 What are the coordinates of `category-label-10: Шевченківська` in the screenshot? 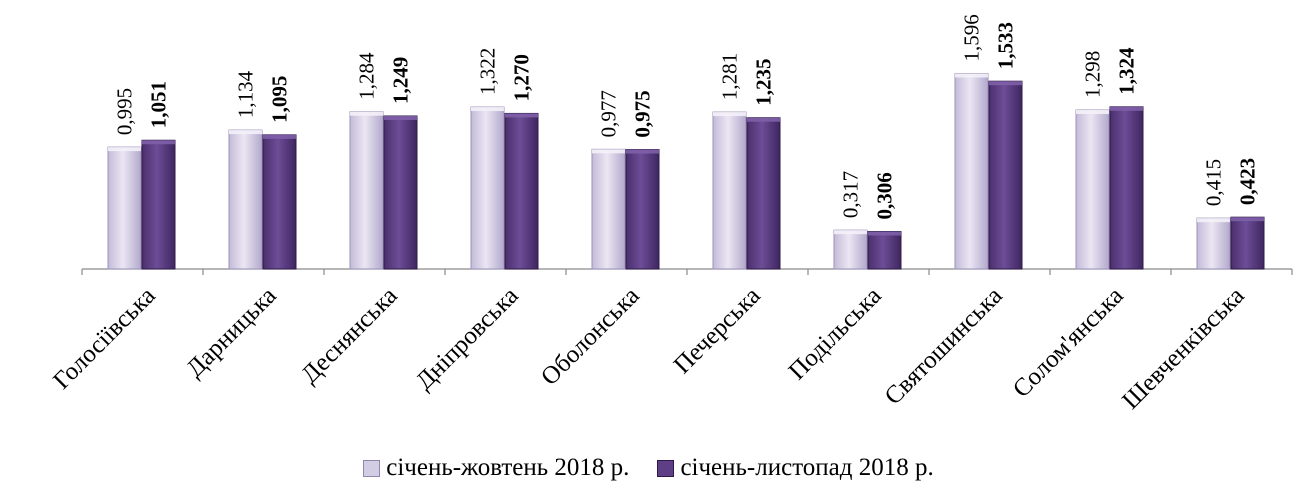 It's located at (1183, 348).